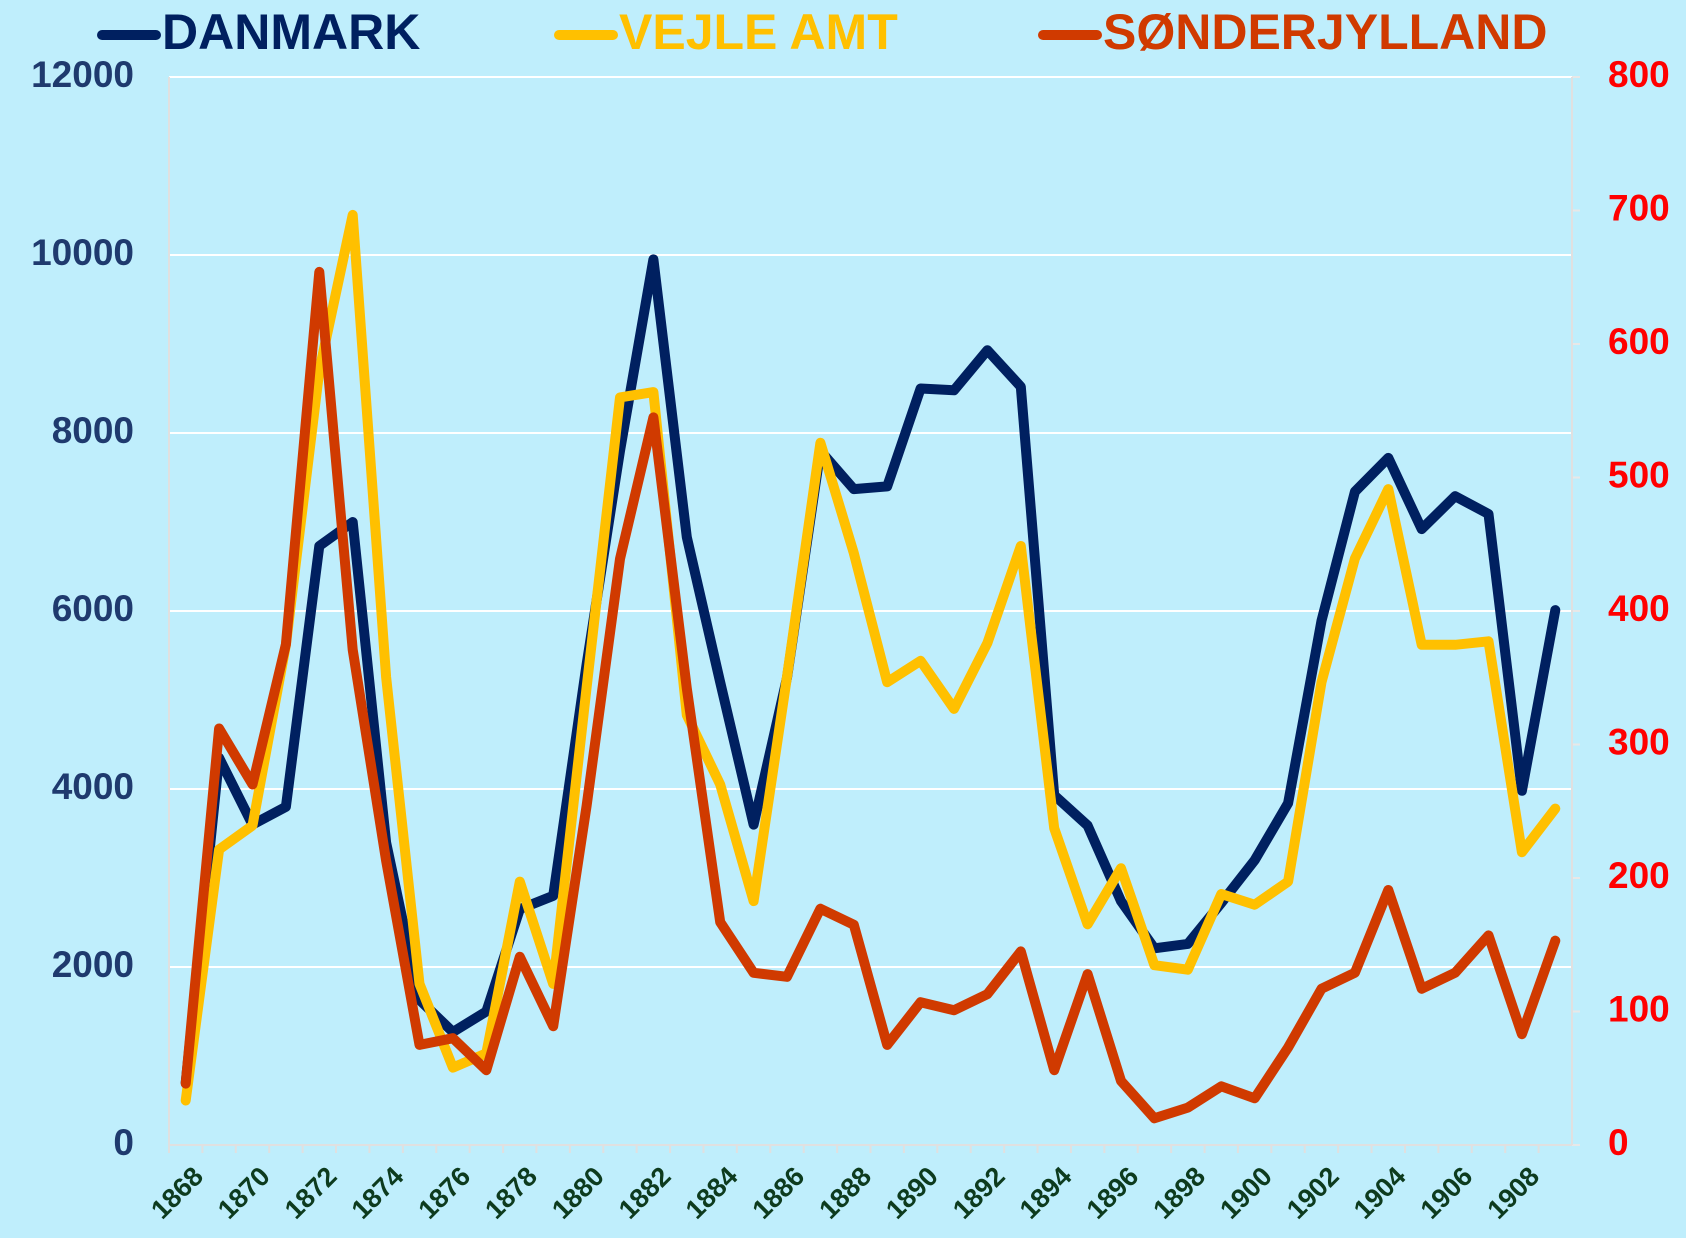 Image resolution: width=1686 pixels, height=1238 pixels. Describe the element at coordinates (712, 1193) in the screenshot. I see `x-tick-label: 1884` at that location.